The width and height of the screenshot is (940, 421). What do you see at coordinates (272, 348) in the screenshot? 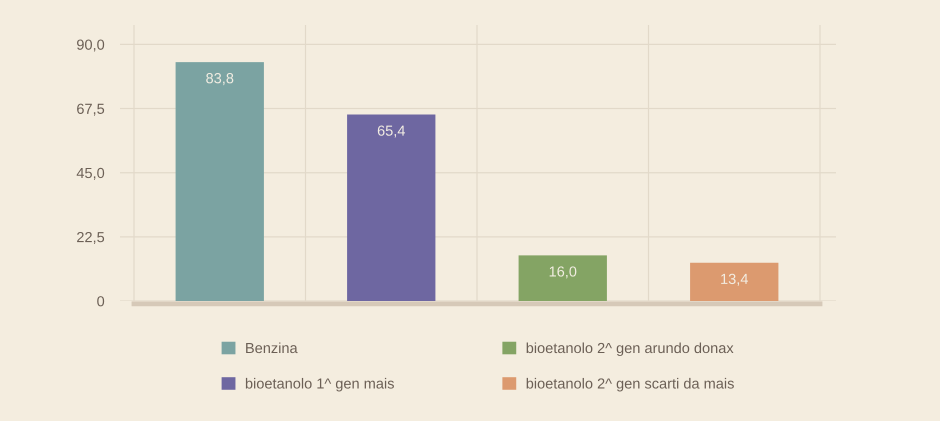
I see `legend-label: Benzina` at bounding box center [272, 348].